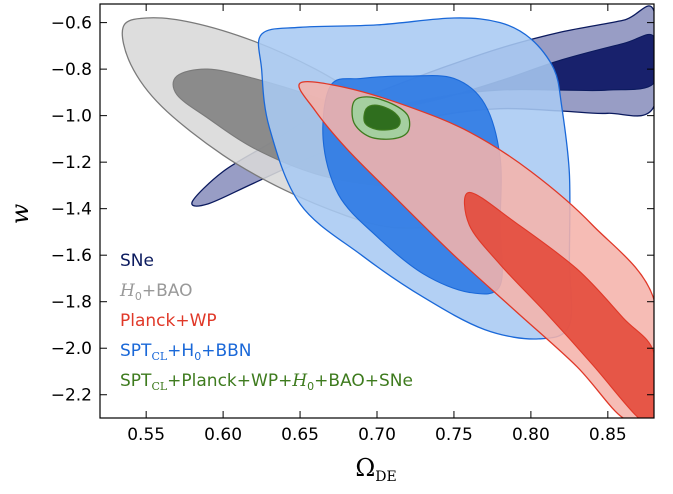  Describe the element at coordinates (20, 213) in the screenshot. I see `y-axis-label: w` at that location.